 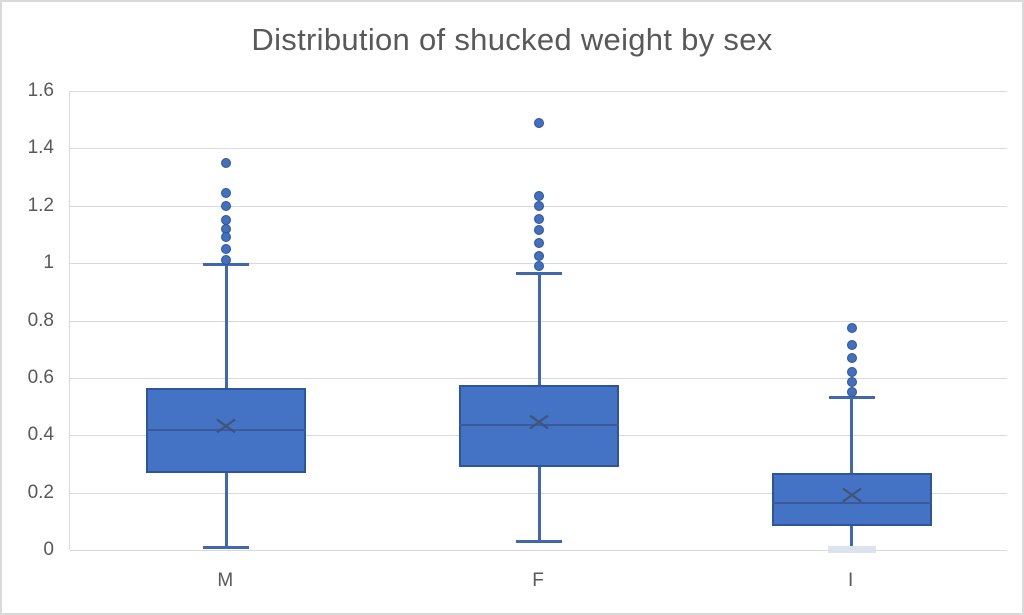 What do you see at coordinates (40, 205) in the screenshot?
I see `y-tick-label: 1.2` at bounding box center [40, 205].